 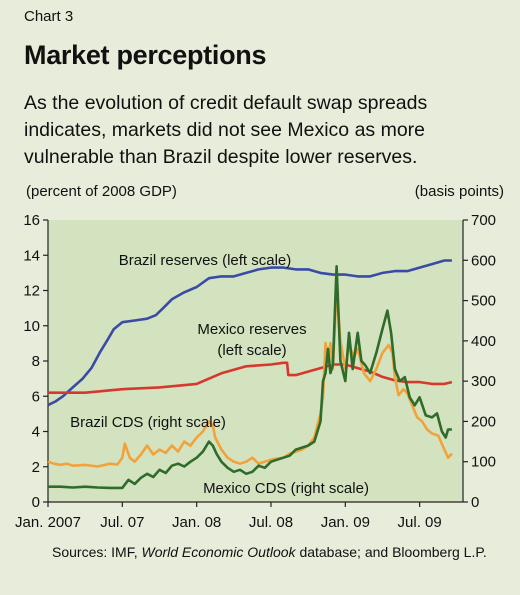 I want to click on x-tick-label: Jul. 09, so click(x=420, y=522).